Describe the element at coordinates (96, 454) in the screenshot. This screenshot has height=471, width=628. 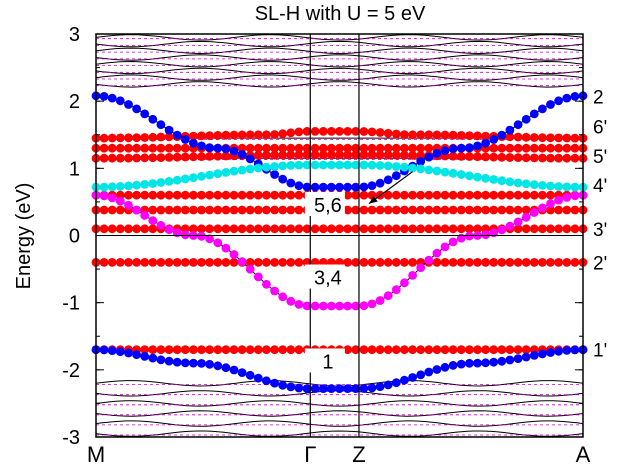
I see `x-tick-label: M` at that location.